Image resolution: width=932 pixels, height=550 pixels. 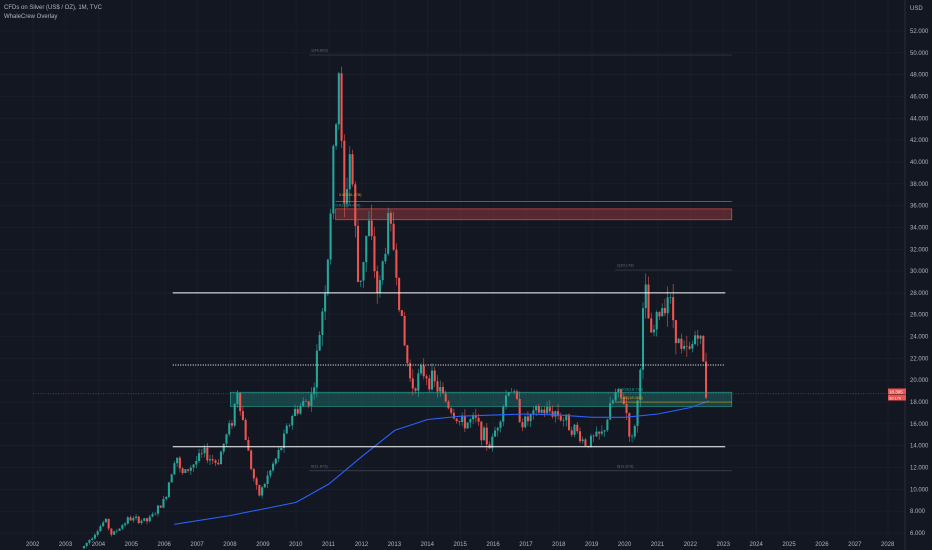 What do you see at coordinates (919, 338) in the screenshot?
I see `y-tick-label: 24.000` at bounding box center [919, 338].